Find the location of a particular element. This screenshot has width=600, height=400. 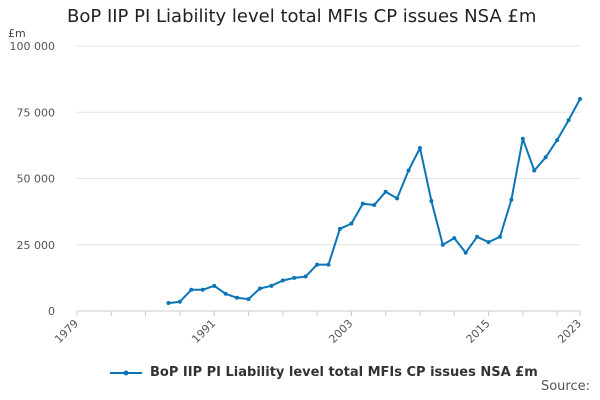

y-axis-ticks: 0 25 000 50 000 75 000 100 000 is located at coordinates (33, 179).